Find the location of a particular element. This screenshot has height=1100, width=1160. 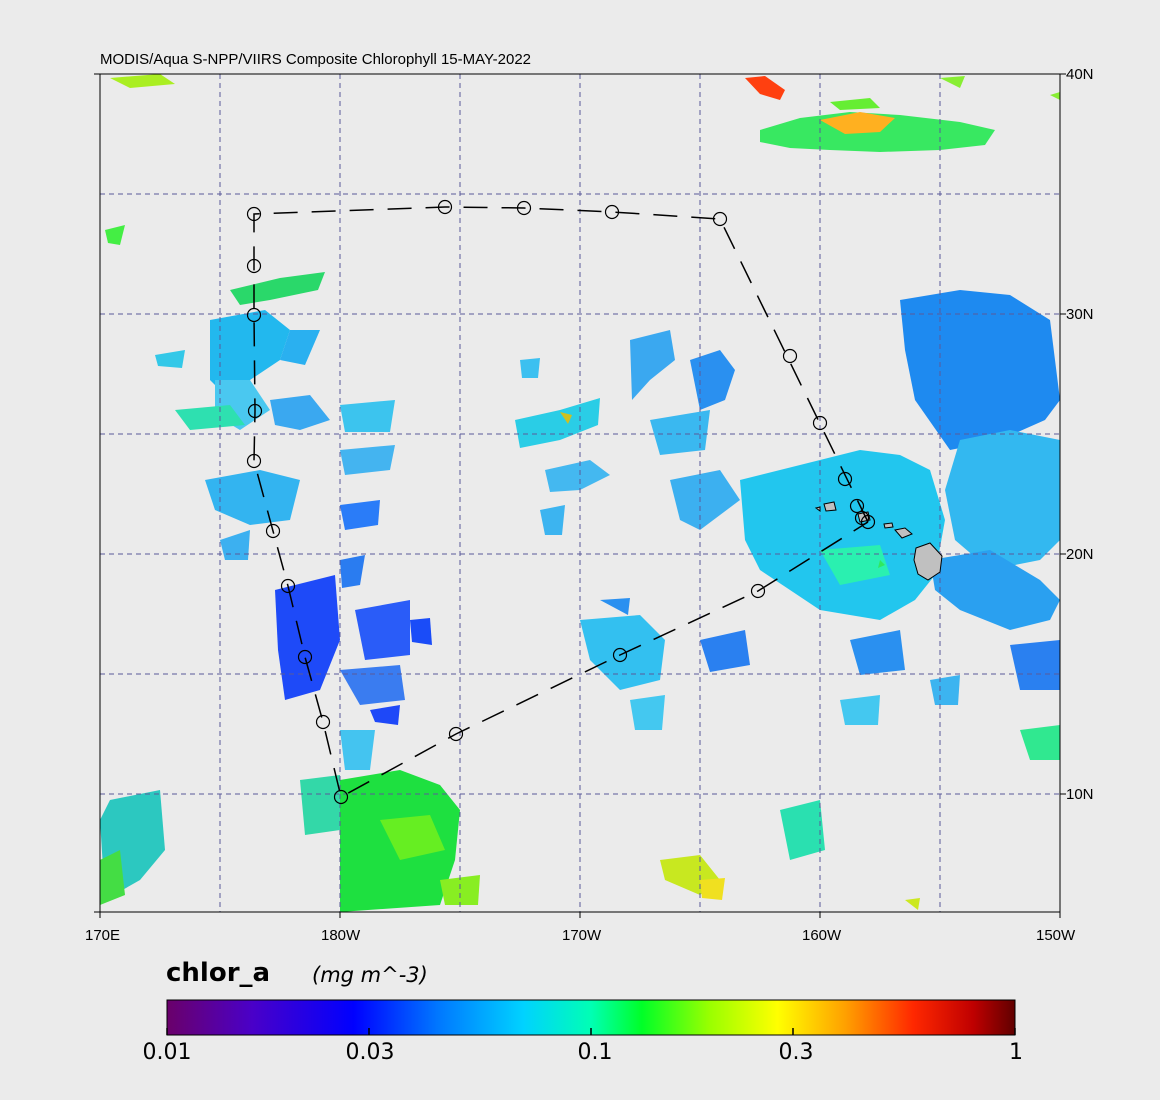

molokai is located at coordinates (888, 525).